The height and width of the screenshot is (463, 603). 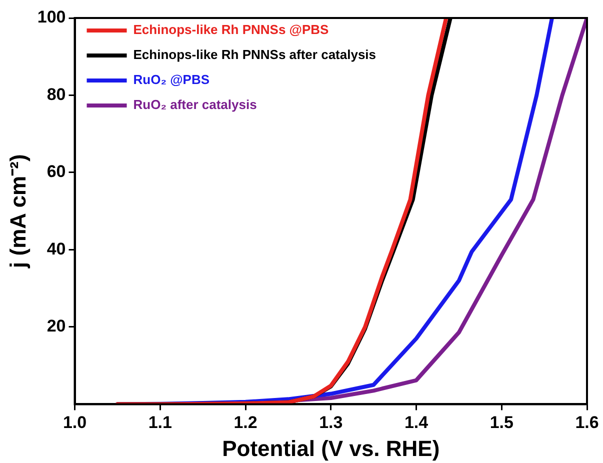 I want to click on y-tick-label: 80, so click(x=56, y=94).